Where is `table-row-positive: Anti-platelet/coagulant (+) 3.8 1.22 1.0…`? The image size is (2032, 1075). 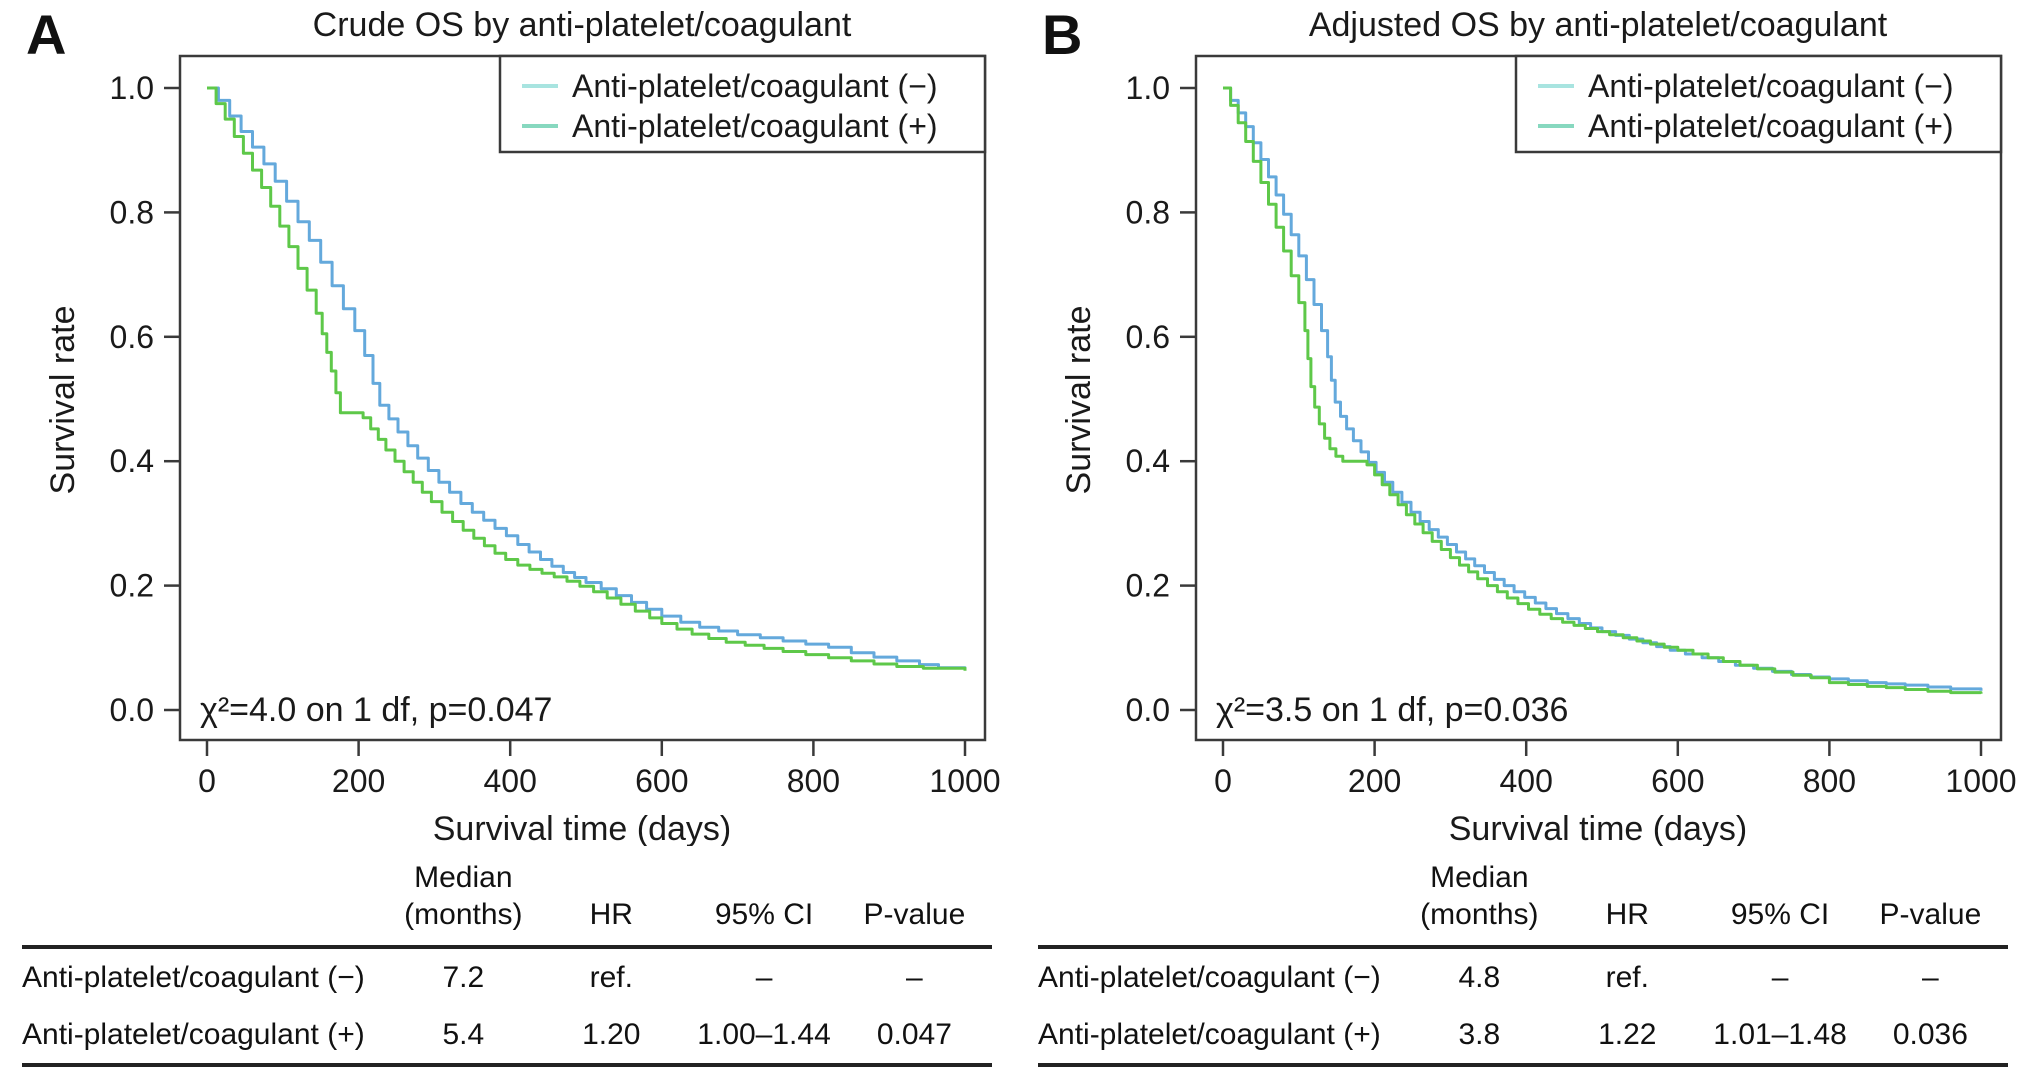
table-row-positive: Anti-platelet/coagulant (+) 3.8 1.22 1.0… is located at coordinates (1523, 1036).